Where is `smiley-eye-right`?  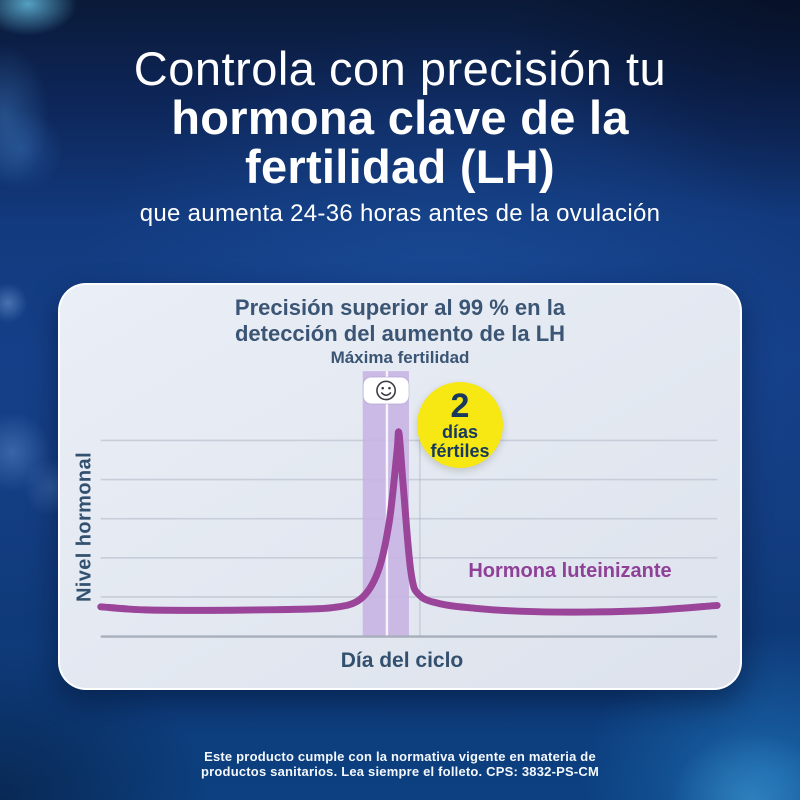 smiley-eye-right is located at coordinates (389, 388).